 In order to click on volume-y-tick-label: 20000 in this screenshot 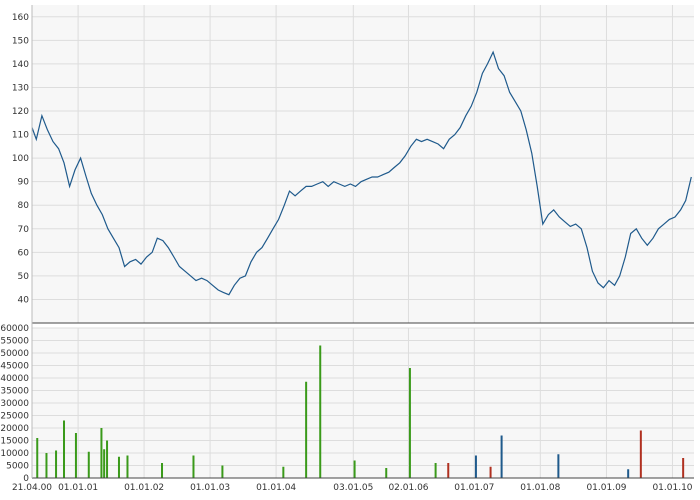, I will do `click(14, 429)`.